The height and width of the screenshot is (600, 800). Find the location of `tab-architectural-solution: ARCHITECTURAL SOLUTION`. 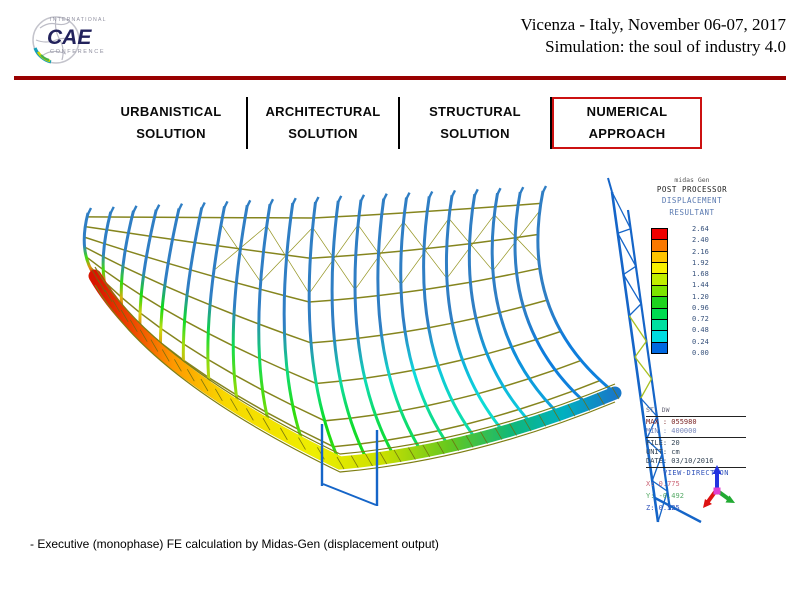

tab-architectural-solution: ARCHITECTURAL SOLUTION is located at coordinates (323, 123).